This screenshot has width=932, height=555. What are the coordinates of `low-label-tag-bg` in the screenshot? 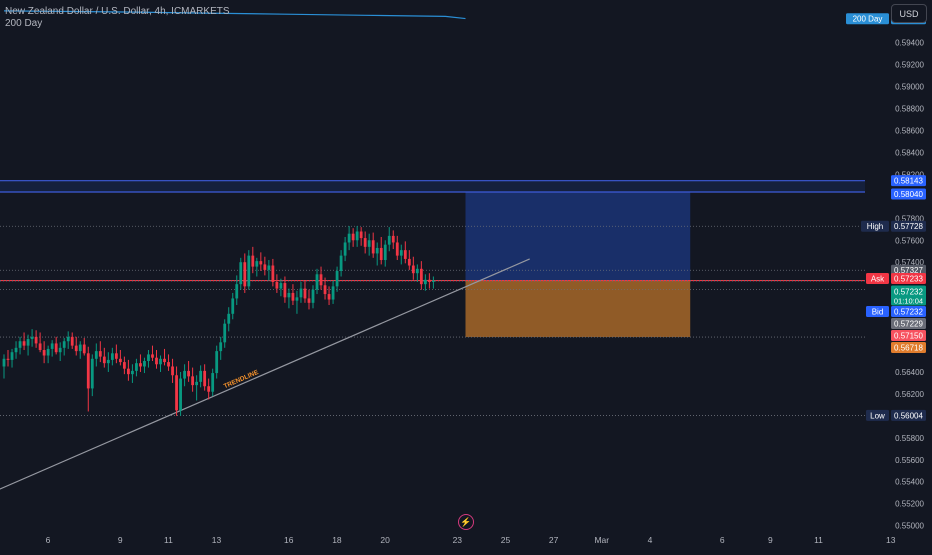 It's located at (877, 415).